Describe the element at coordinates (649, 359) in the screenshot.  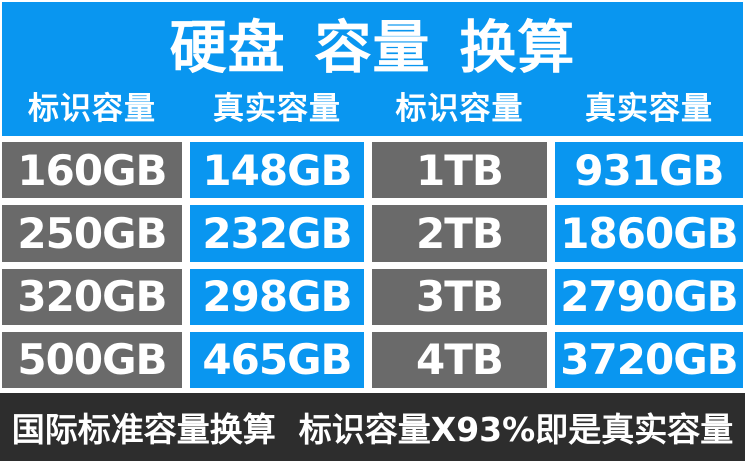
I see `capacity-cell-actual: 3720GB` at that location.